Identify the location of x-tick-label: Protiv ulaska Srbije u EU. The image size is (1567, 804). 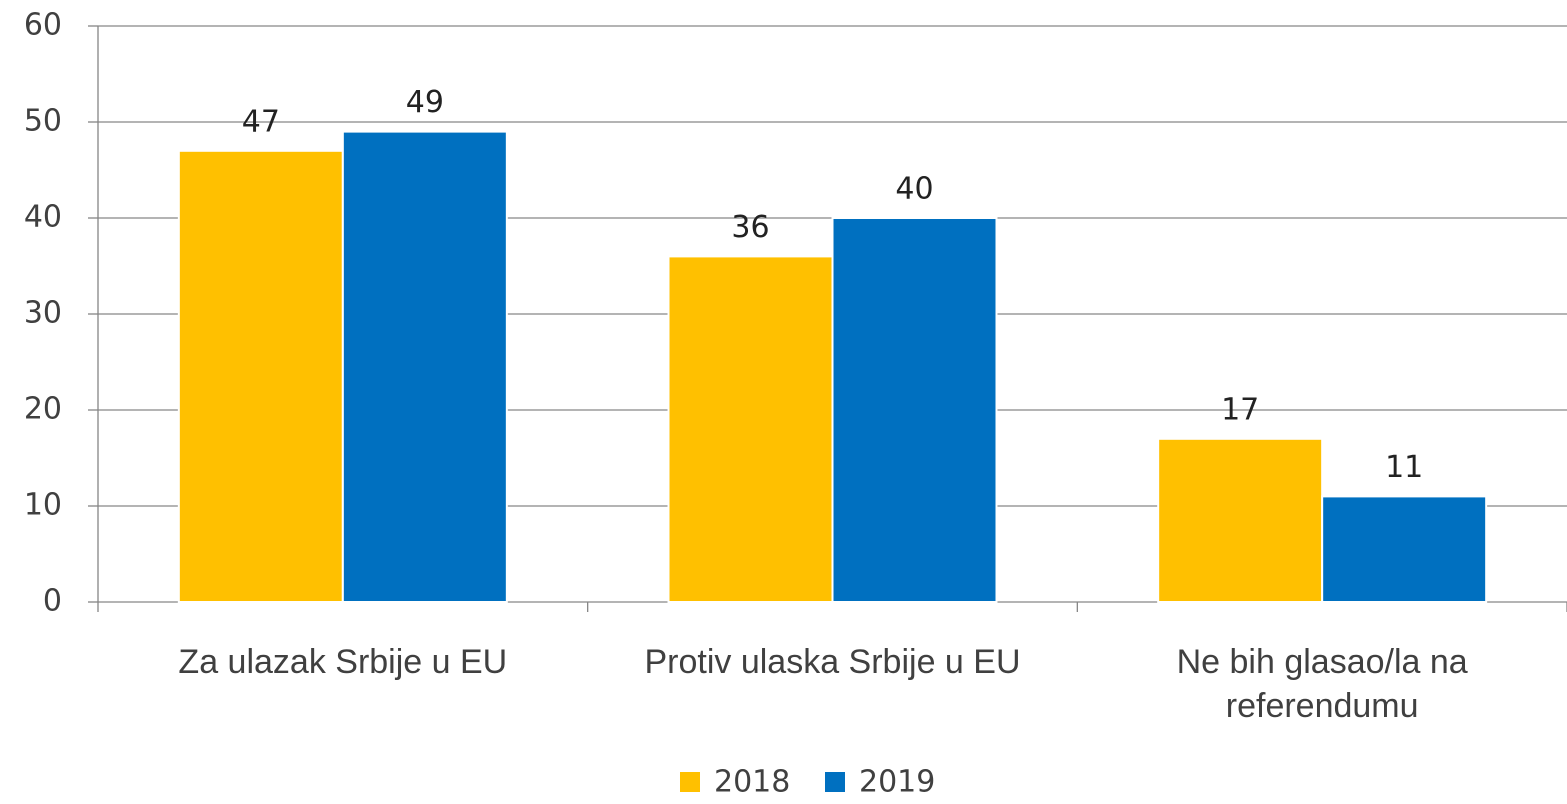
(832, 662).